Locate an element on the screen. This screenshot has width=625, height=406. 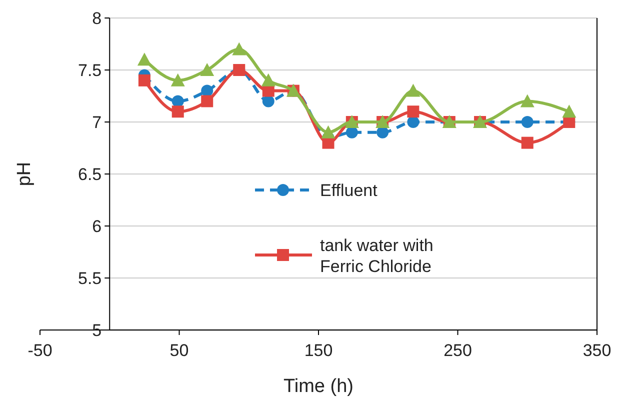
x-tick-label: 350 is located at coordinates (597, 350).